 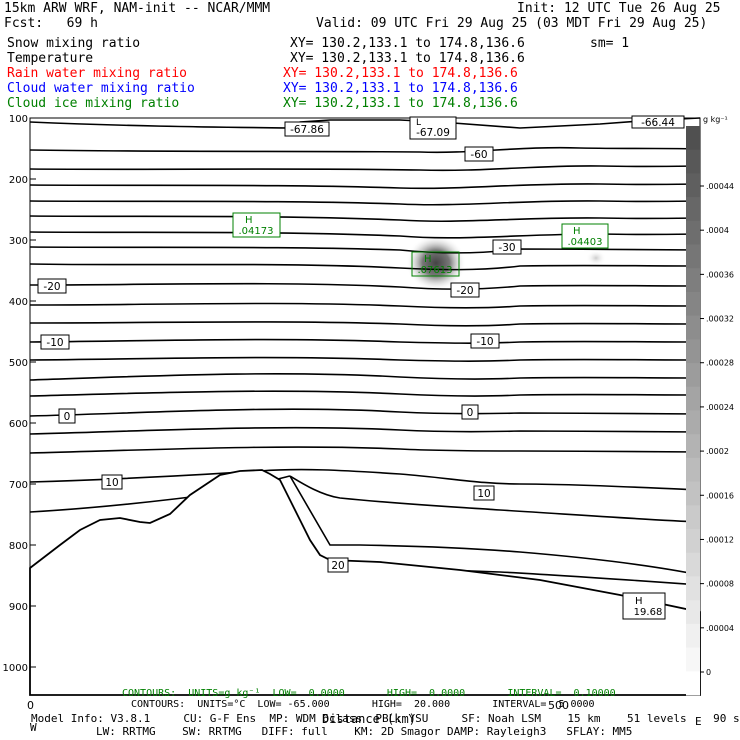 I want to click on cloudwater-xy: XY= 130.2,133.1 to 174.8,136.6, so click(x=400, y=88).